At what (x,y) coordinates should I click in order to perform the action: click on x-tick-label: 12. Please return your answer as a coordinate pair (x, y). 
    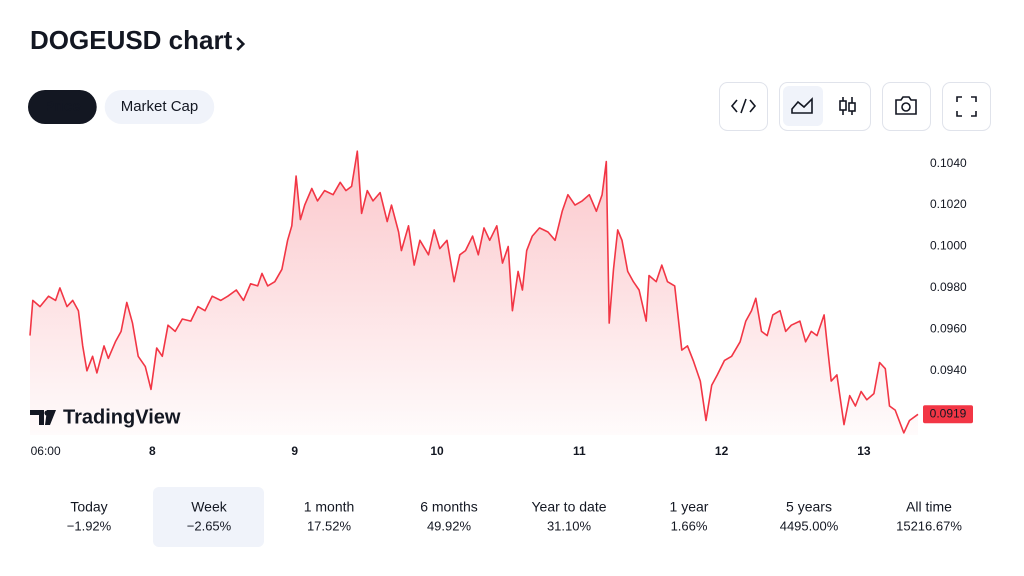
    Looking at the image, I should click on (722, 451).